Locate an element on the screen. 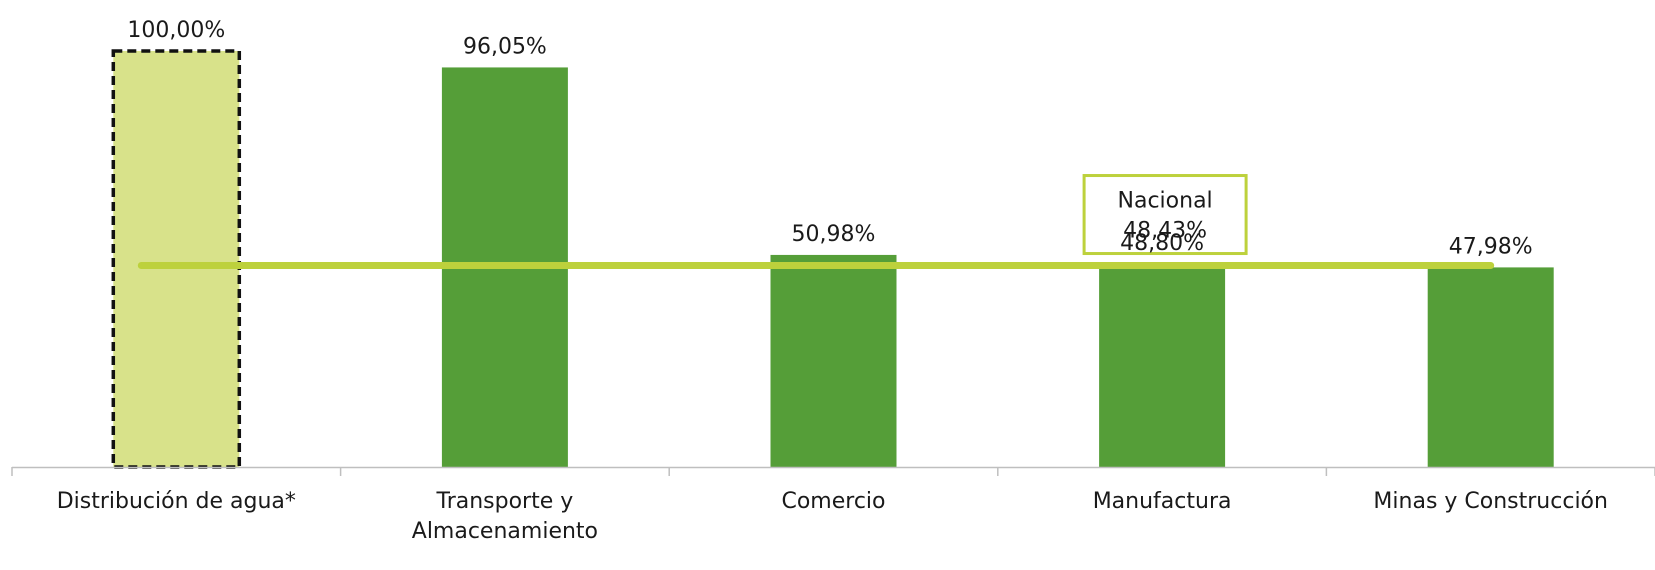  category-label: Transporte y Almacenamiento is located at coordinates (505, 516).